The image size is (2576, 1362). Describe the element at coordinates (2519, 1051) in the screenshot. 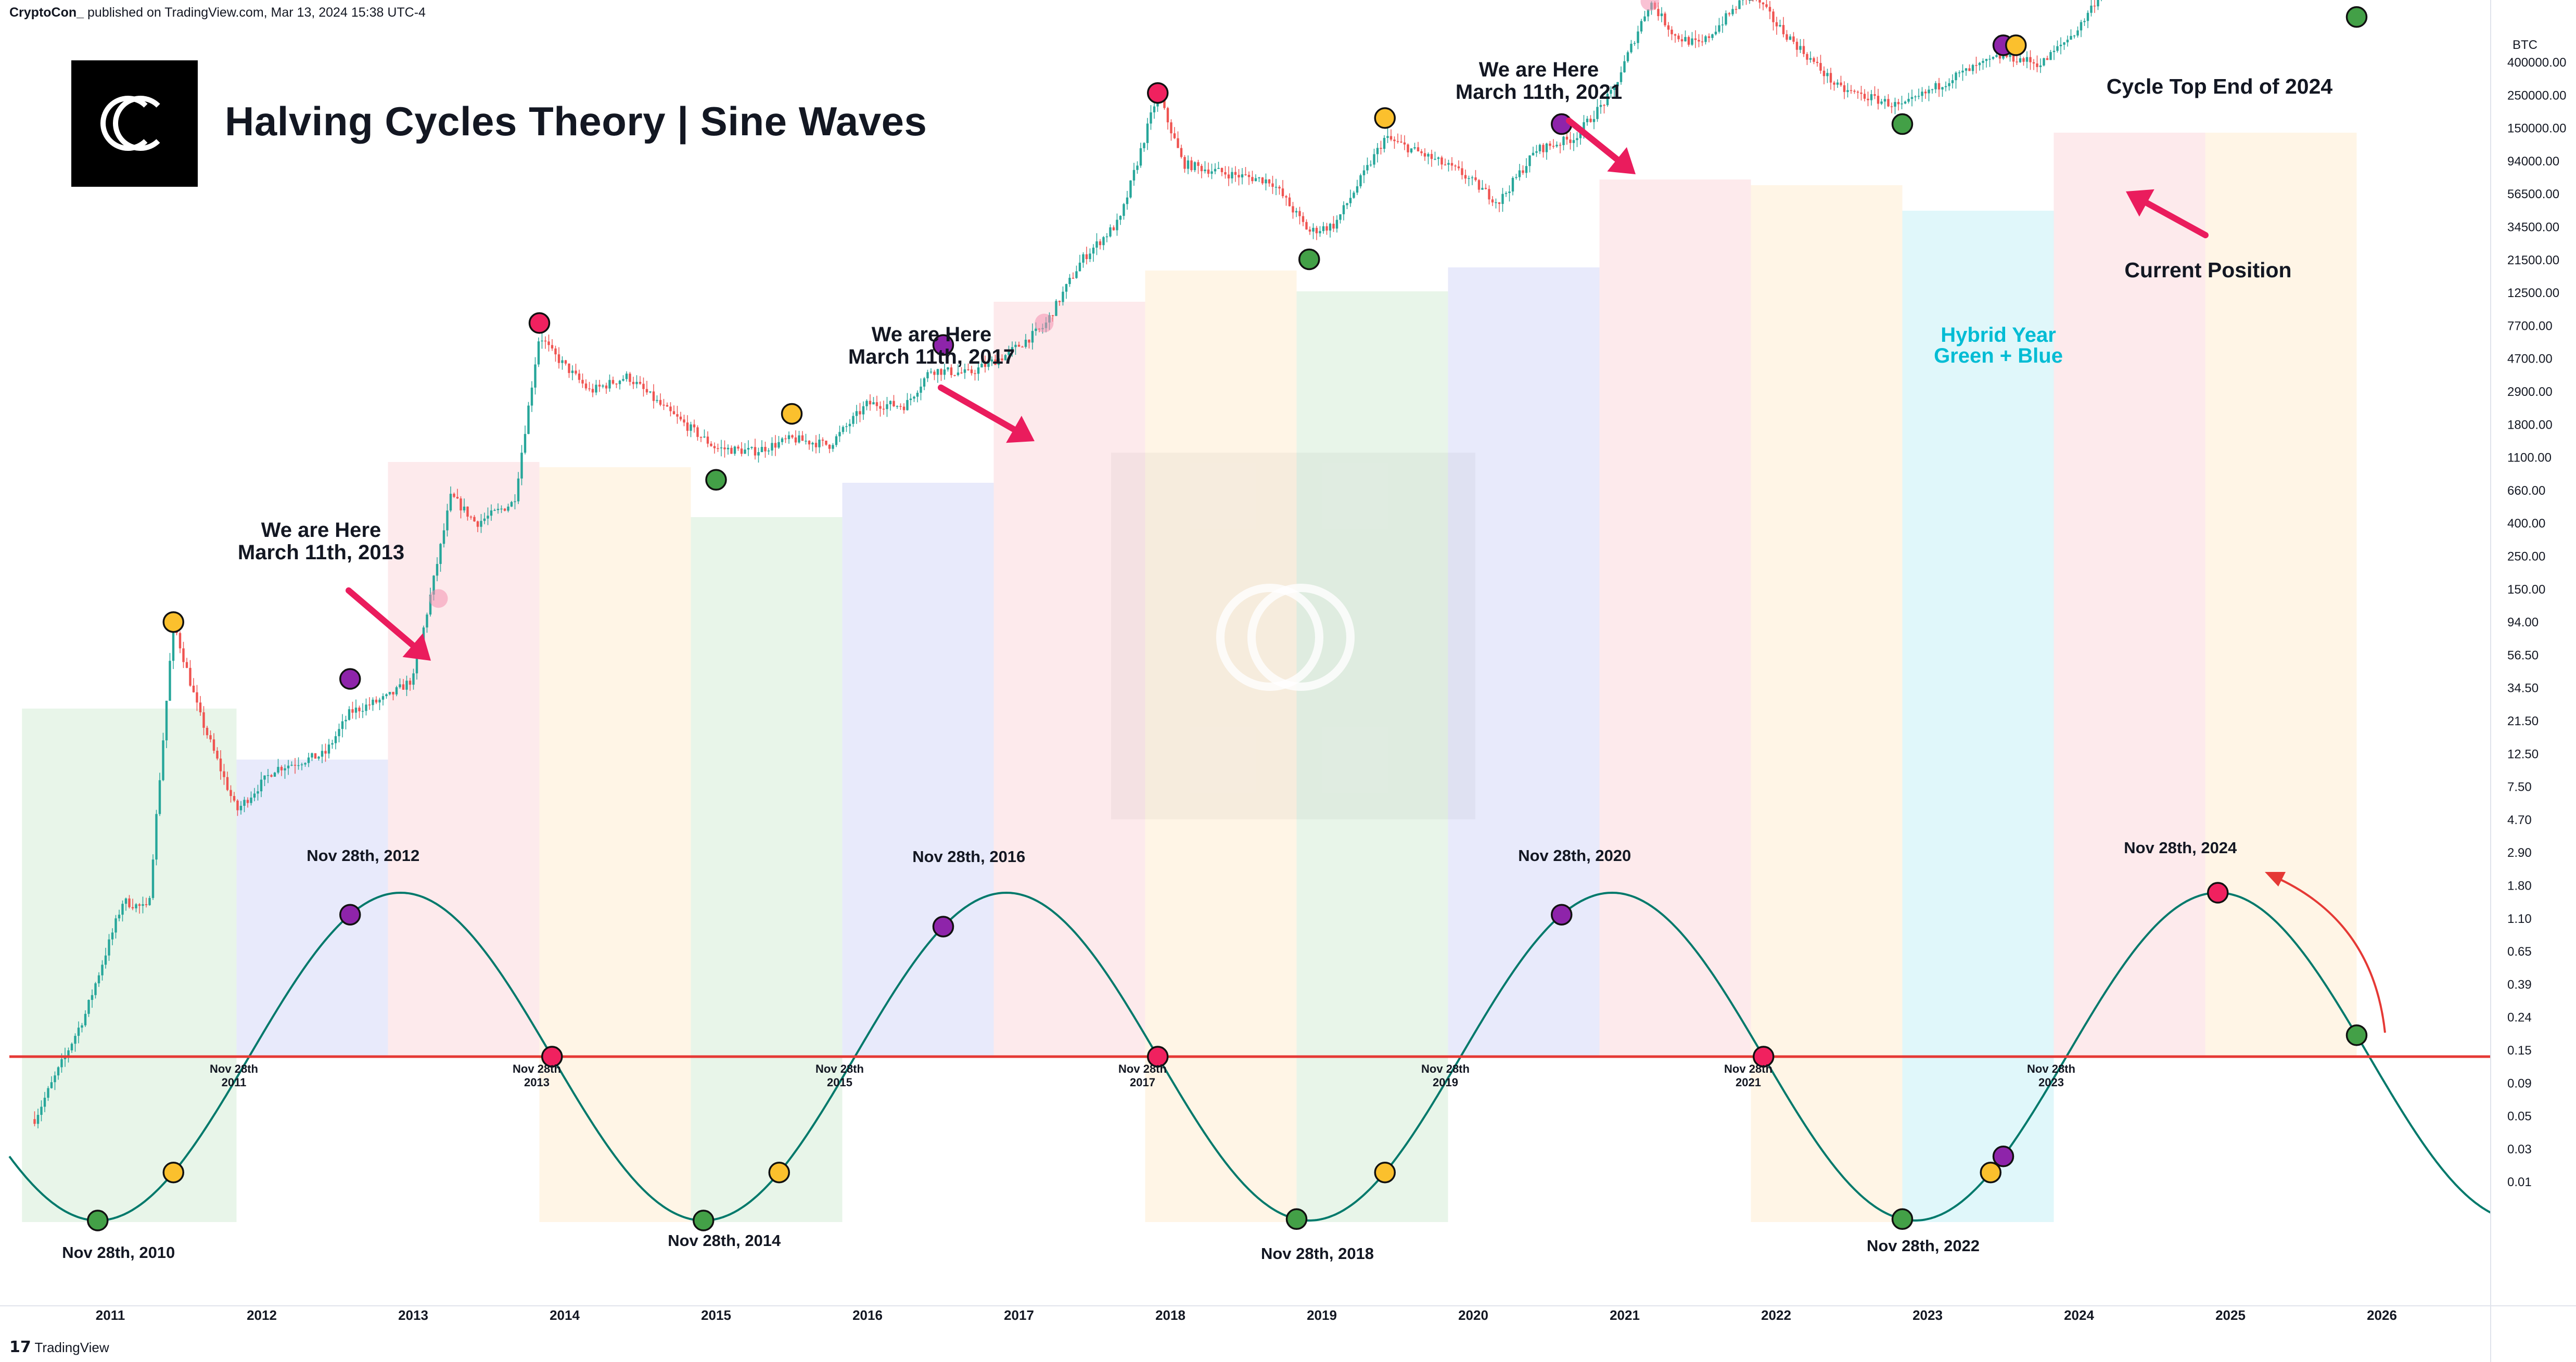

I see `price-tick-30: 0.15` at that location.